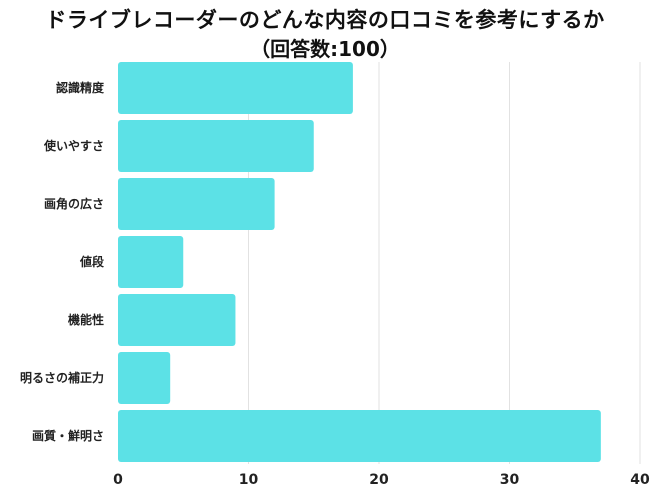  What do you see at coordinates (196, 204) in the screenshot?
I see `bar-画角の広さ` at bounding box center [196, 204].